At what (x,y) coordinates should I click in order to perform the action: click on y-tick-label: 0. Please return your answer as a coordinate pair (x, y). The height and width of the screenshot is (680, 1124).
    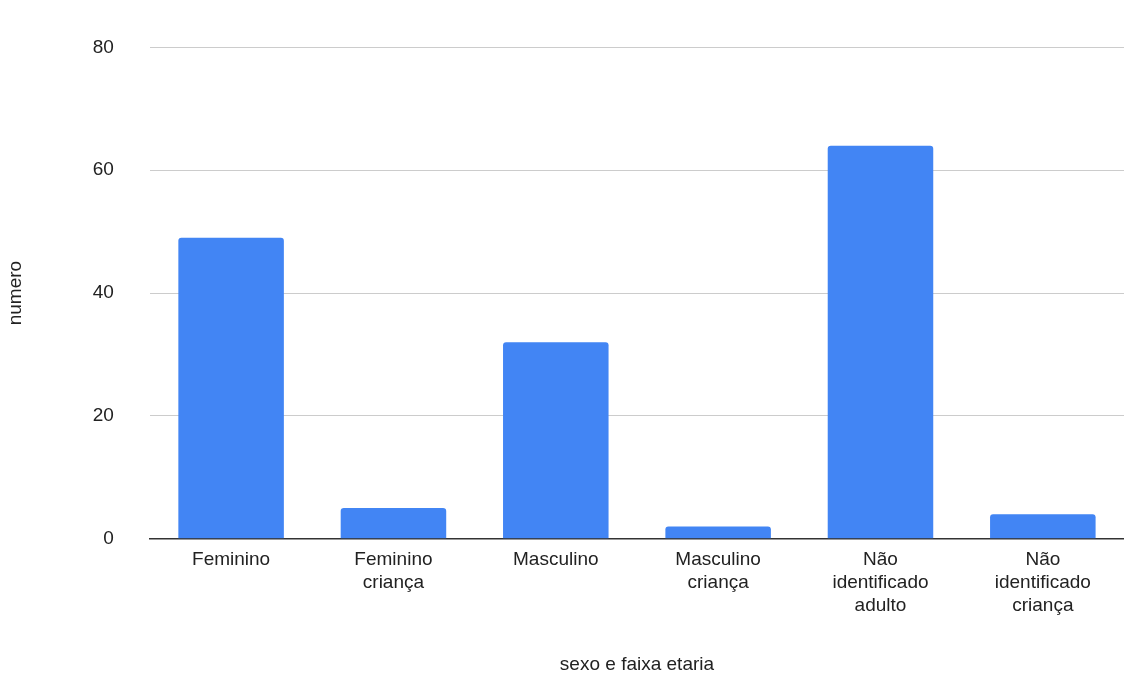
    Looking at the image, I should click on (108, 538).